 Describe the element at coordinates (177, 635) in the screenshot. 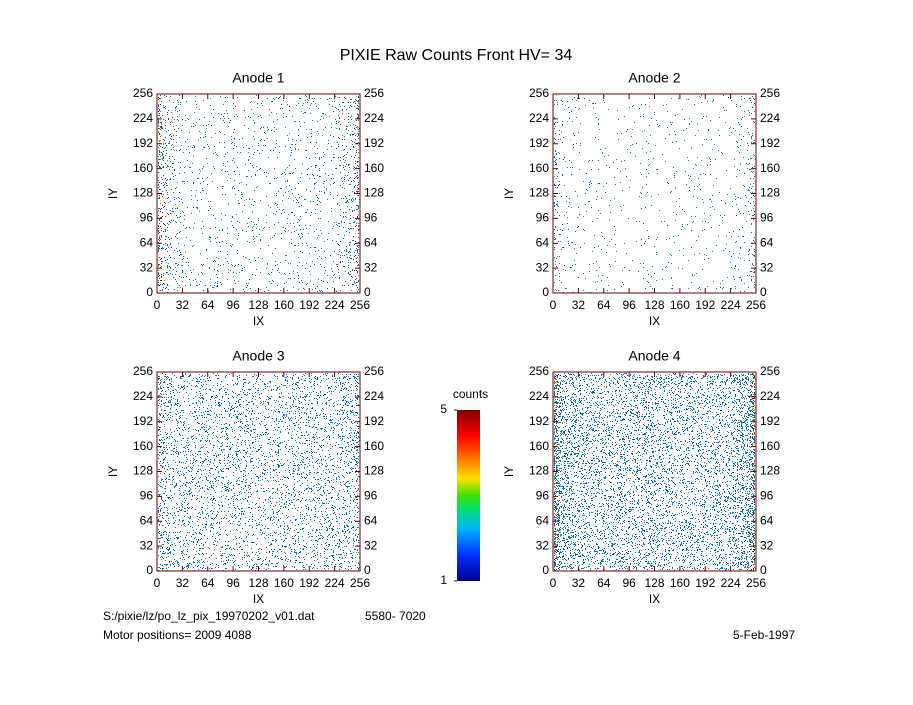

I see `footer-motor: Motor positions= 2009 4088` at that location.